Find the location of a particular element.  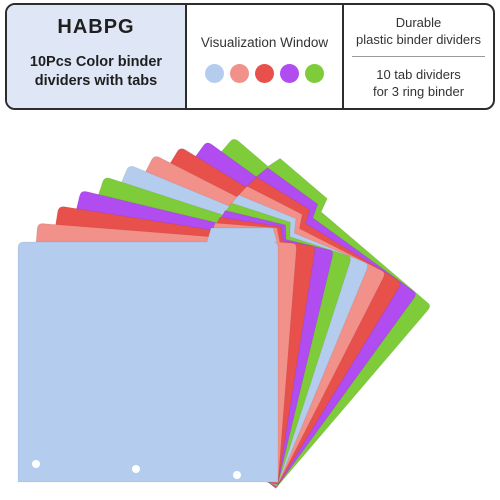

binder-hole-punches is located at coordinates (136, 469).